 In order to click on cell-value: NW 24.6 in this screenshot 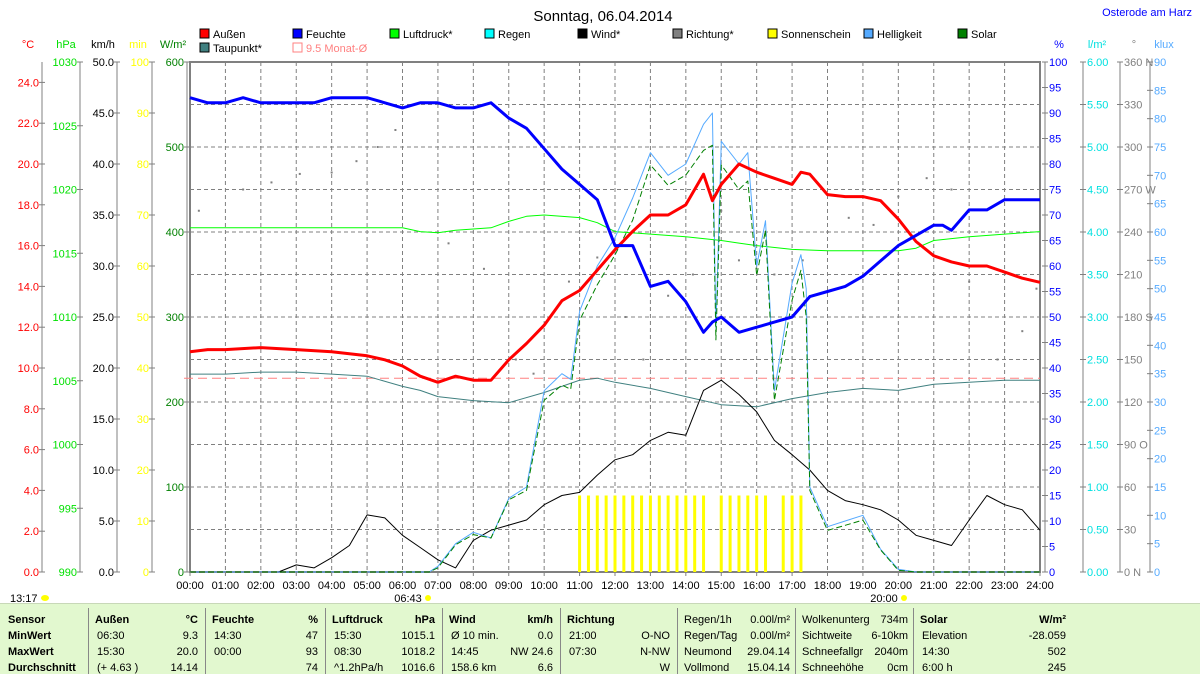, I will do `click(531, 652)`.